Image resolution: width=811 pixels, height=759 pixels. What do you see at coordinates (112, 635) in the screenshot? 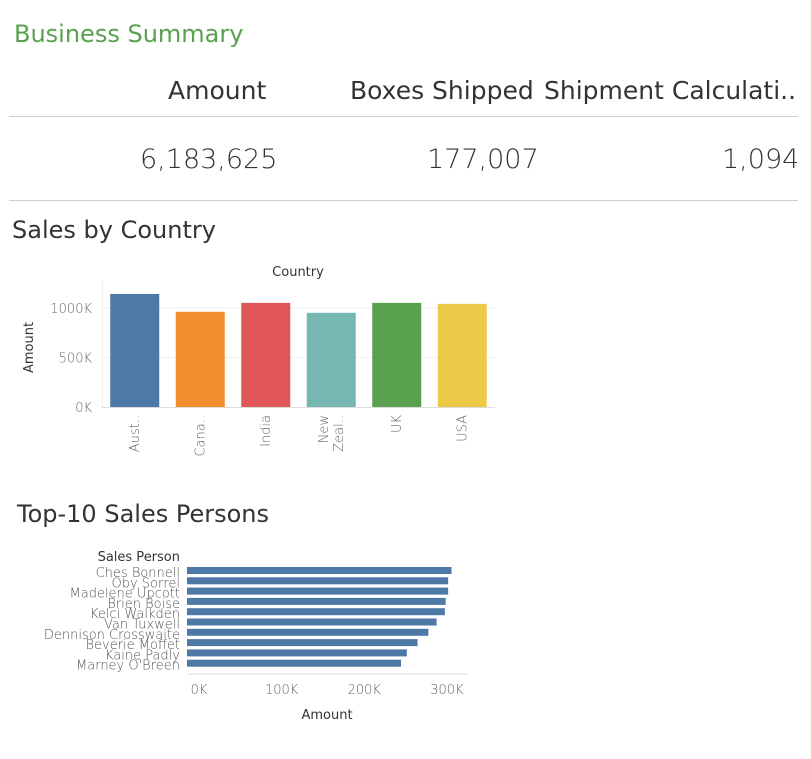
I see `sales-person-label: Dennison Crosswaite` at bounding box center [112, 635].